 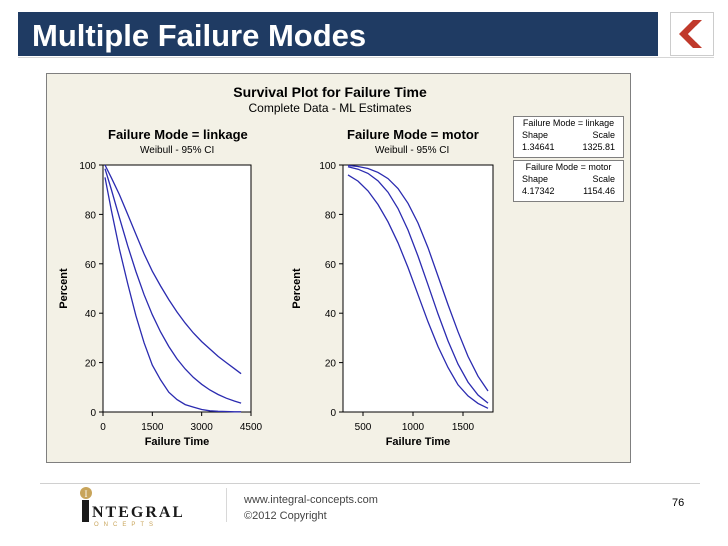 I want to click on figure-subtitle: Complete Data - ML Estimates, so click(x=330, y=108).